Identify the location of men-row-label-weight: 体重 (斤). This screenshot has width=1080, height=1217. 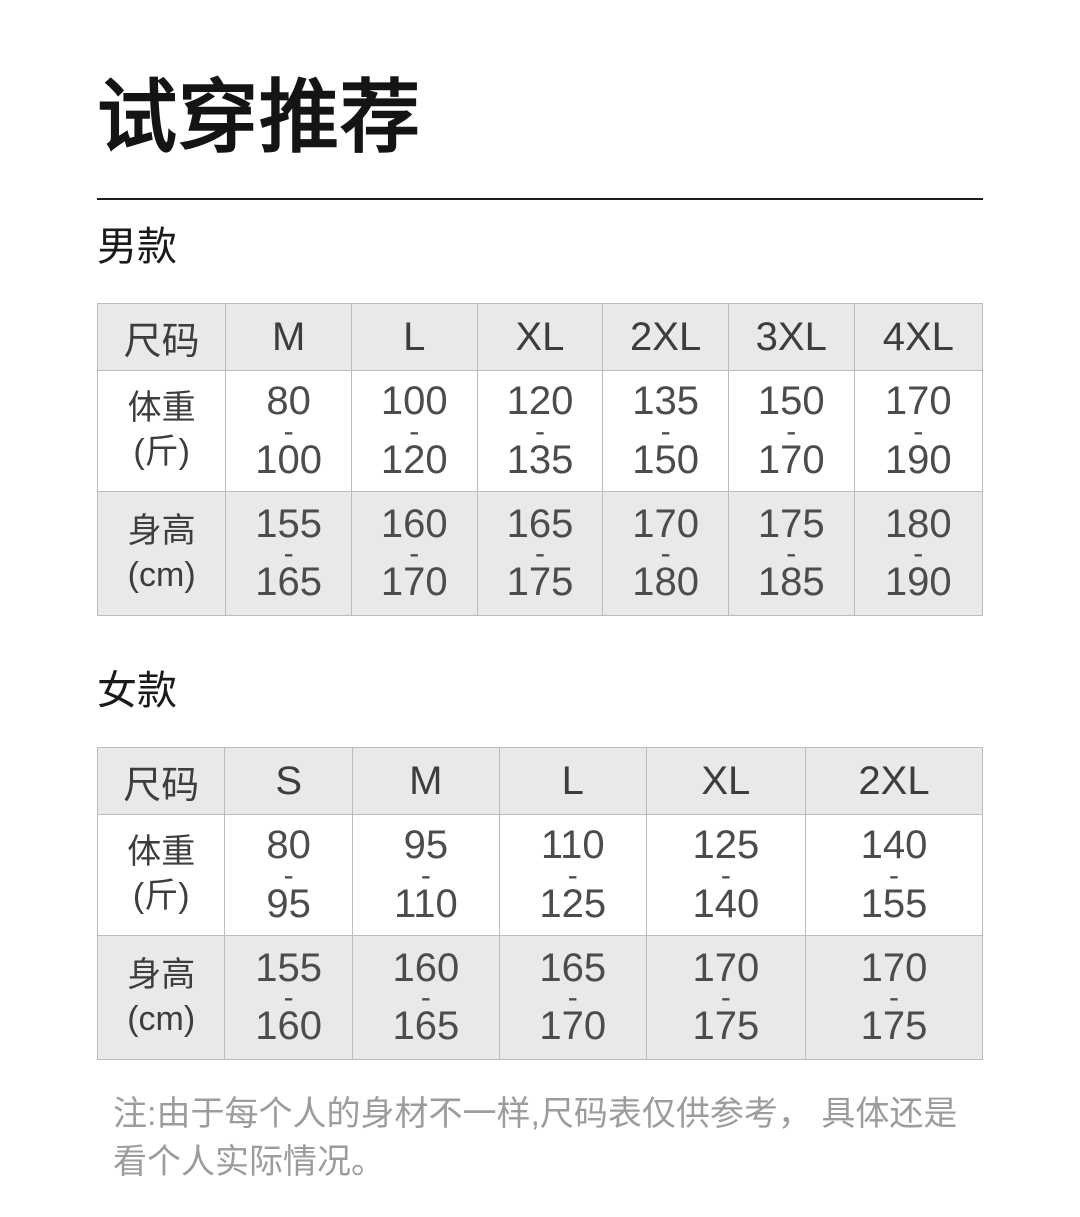
(161, 431).